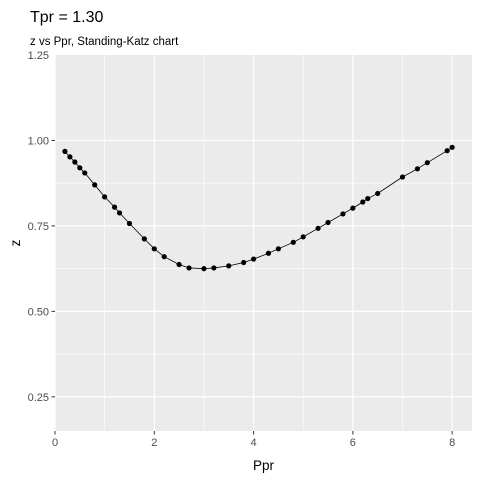  Describe the element at coordinates (154, 443) in the screenshot. I see `x-tick-label: 2` at that location.